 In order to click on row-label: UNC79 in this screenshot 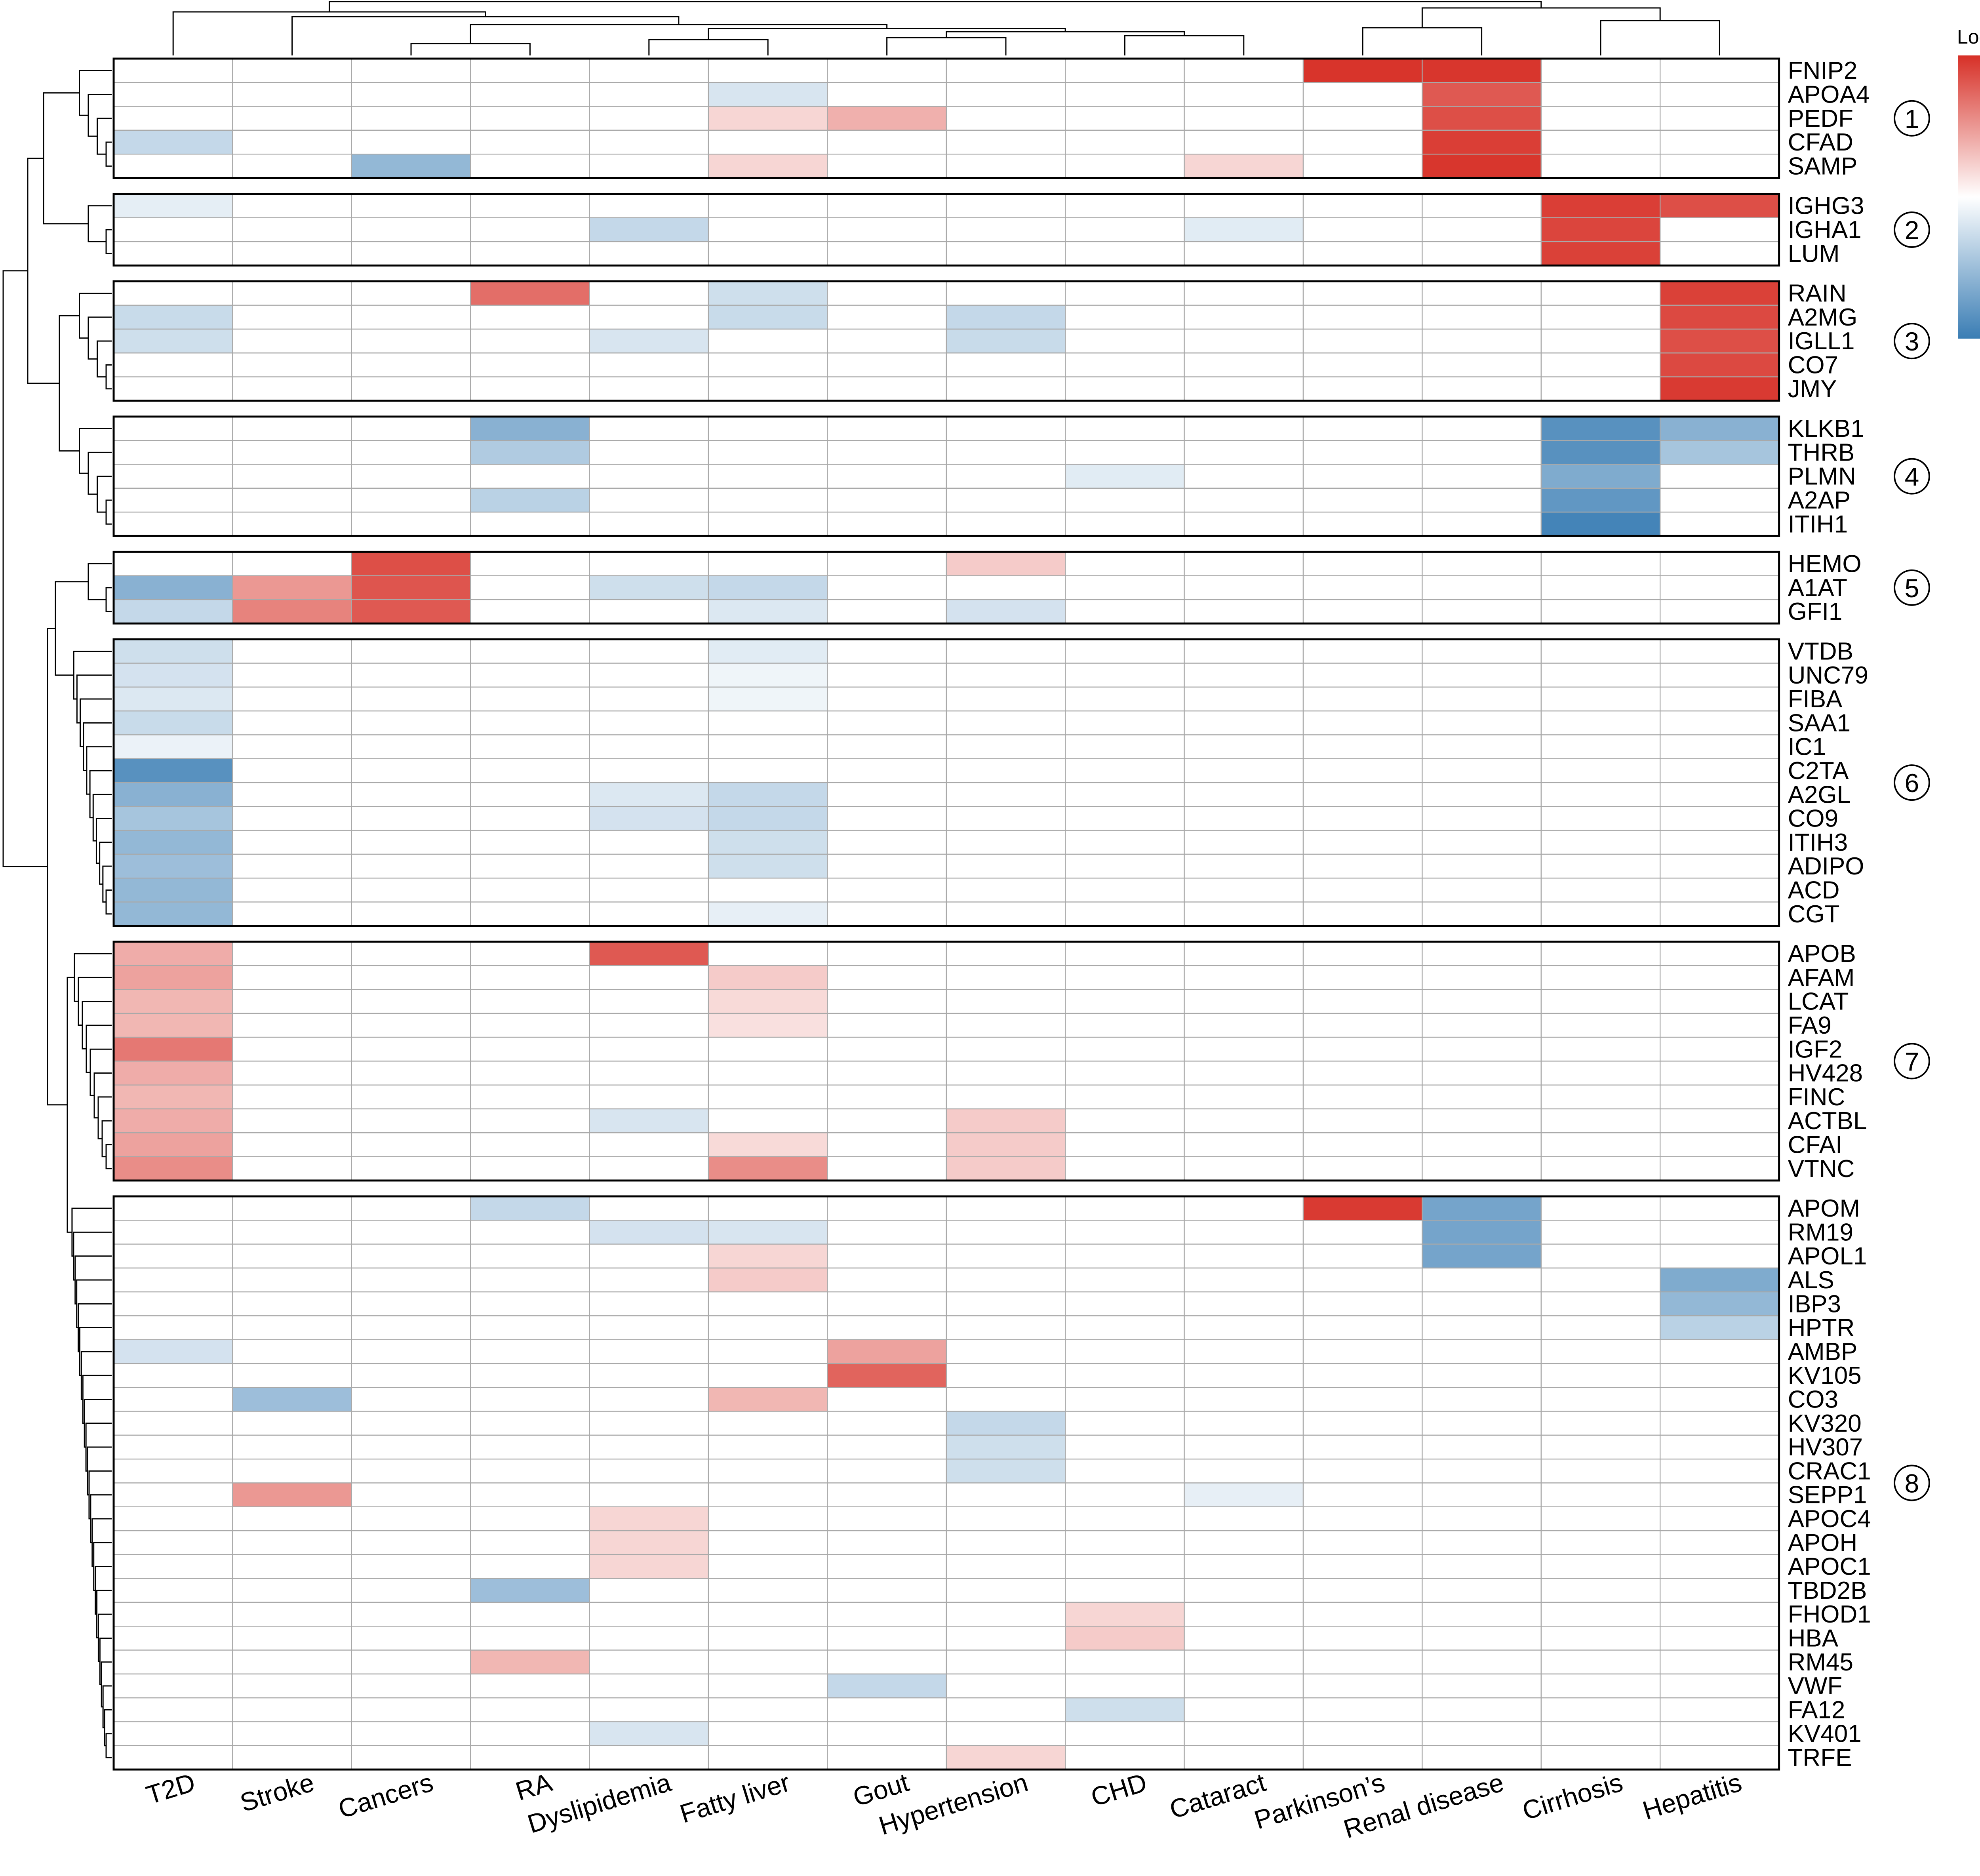, I will do `click(1828, 675)`.